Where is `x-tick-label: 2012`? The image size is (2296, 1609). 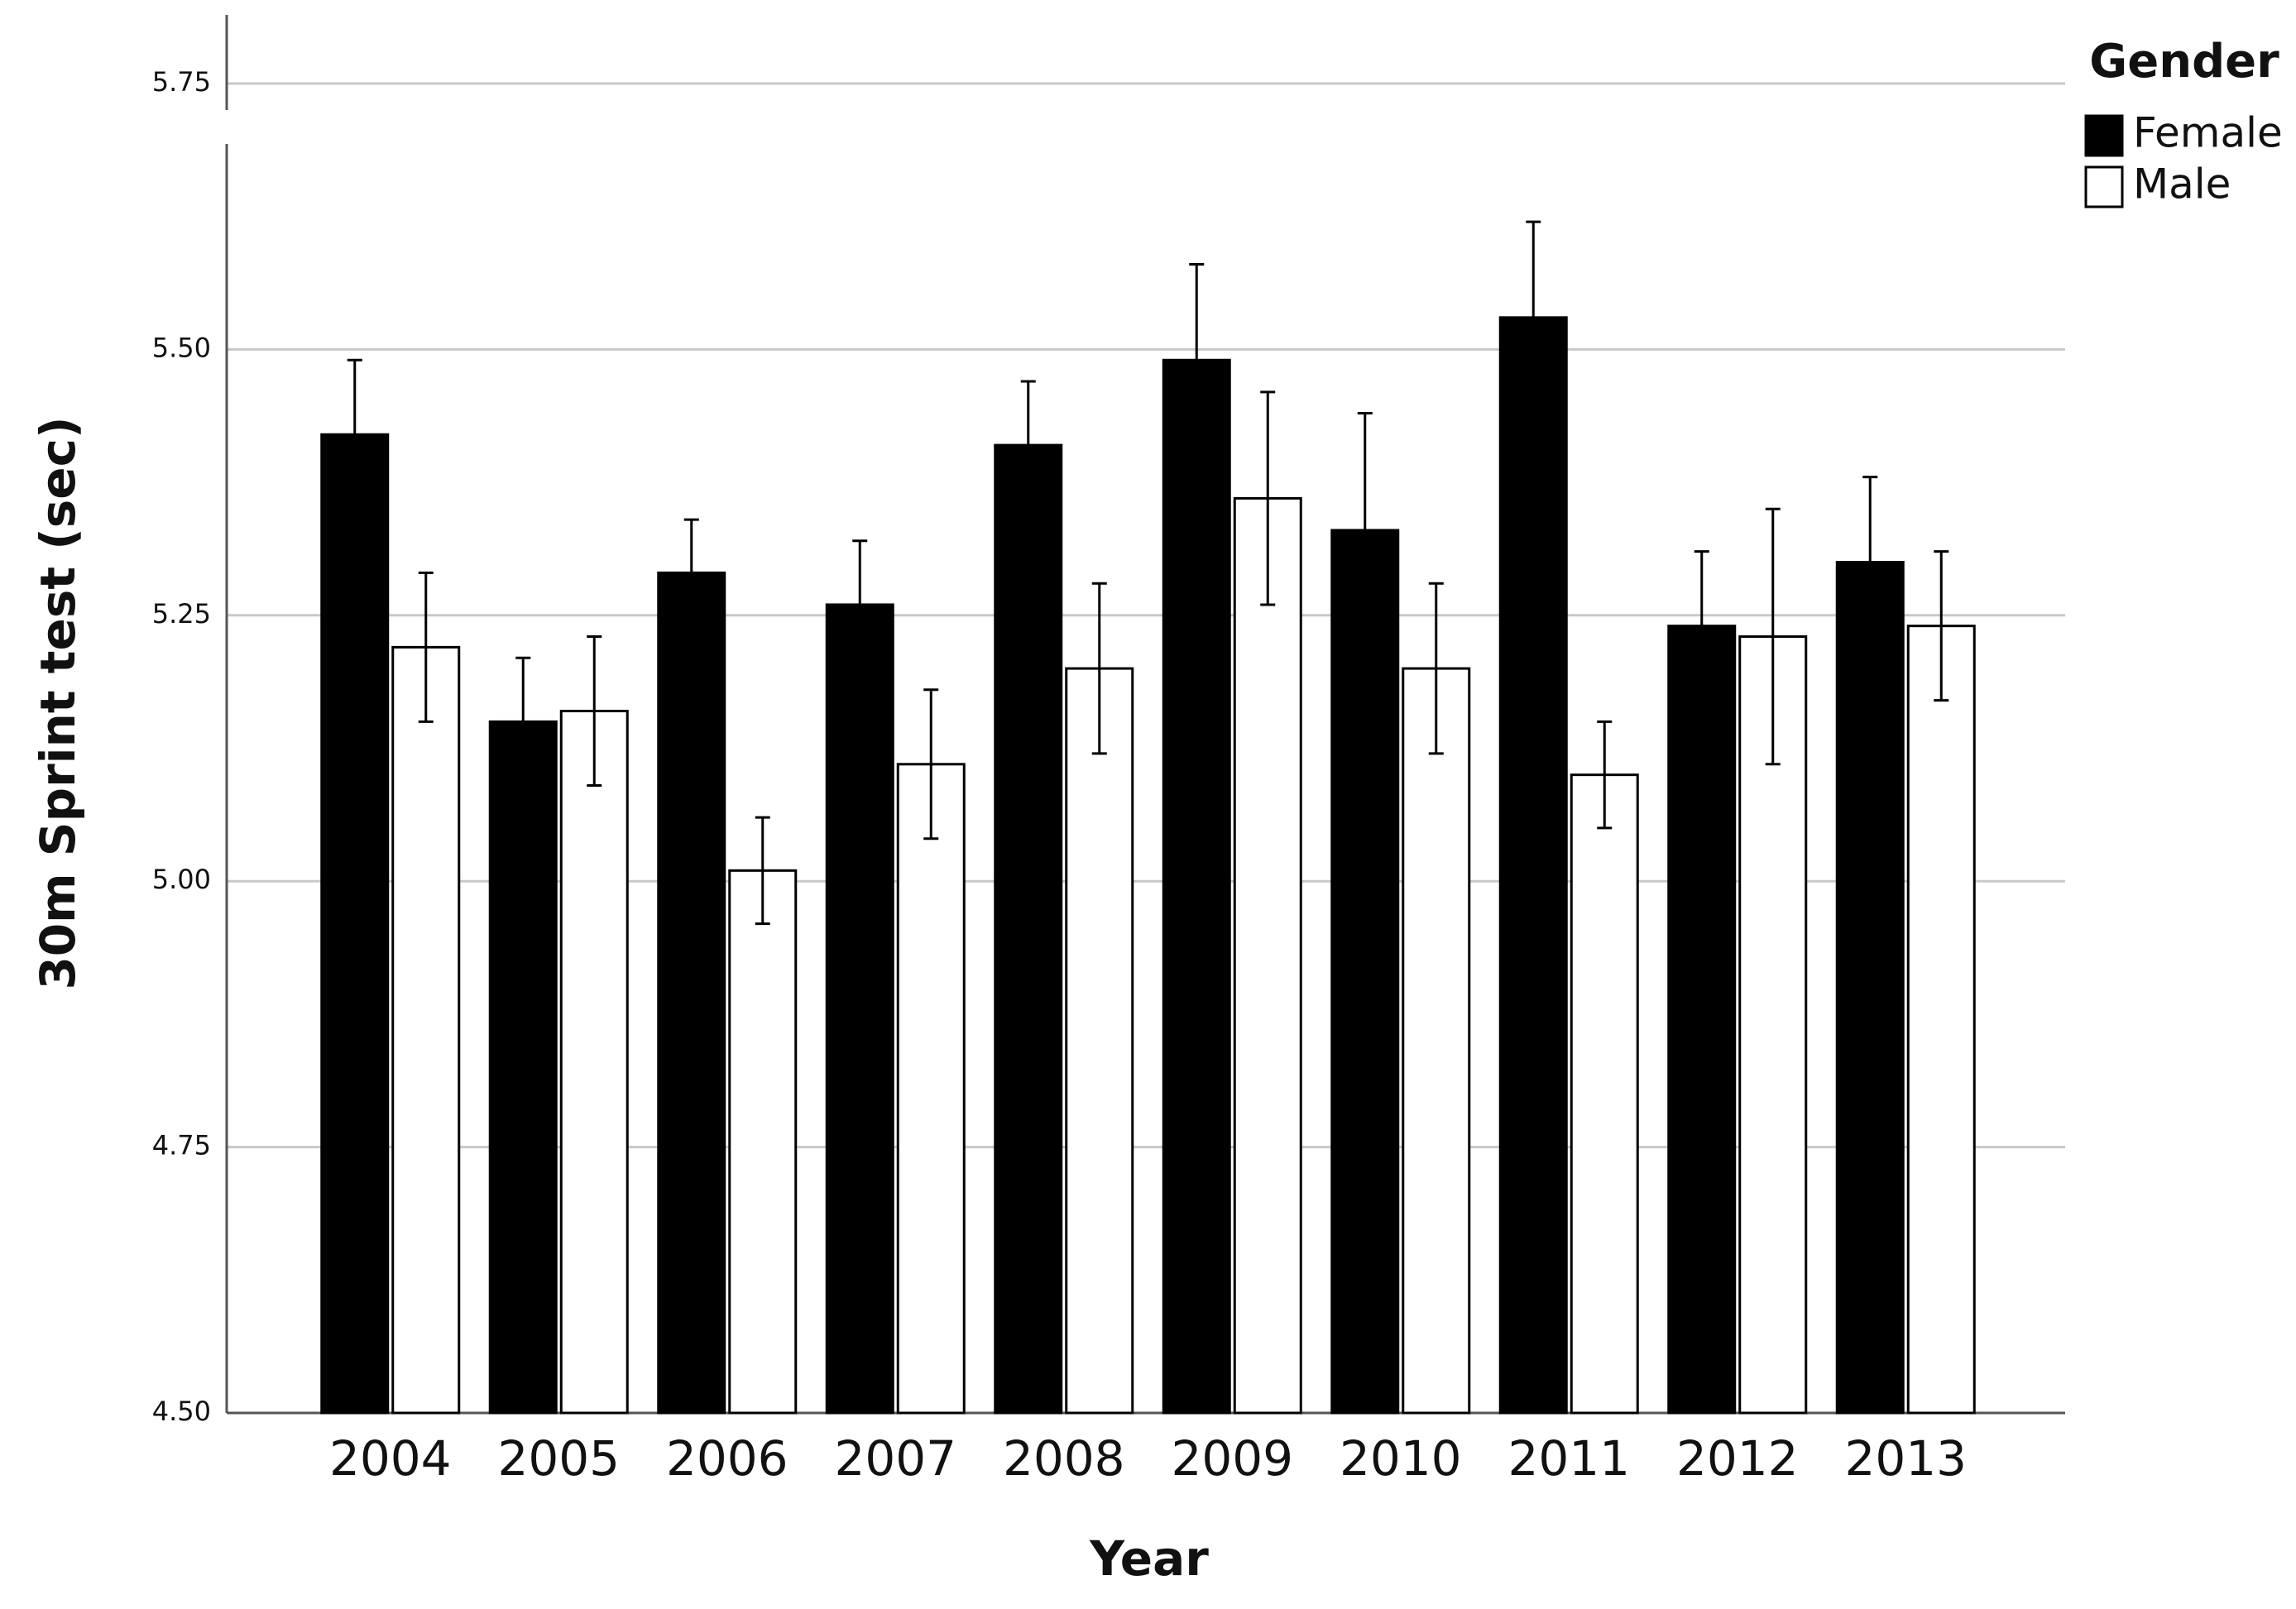 x-tick-label: 2012 is located at coordinates (1737, 1458).